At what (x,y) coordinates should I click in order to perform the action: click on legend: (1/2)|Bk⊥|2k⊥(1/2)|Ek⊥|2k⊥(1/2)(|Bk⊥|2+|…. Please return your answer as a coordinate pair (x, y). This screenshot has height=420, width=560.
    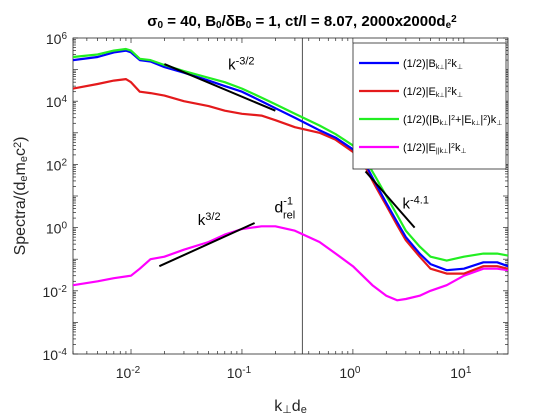
    Looking at the image, I should click on (429, 106).